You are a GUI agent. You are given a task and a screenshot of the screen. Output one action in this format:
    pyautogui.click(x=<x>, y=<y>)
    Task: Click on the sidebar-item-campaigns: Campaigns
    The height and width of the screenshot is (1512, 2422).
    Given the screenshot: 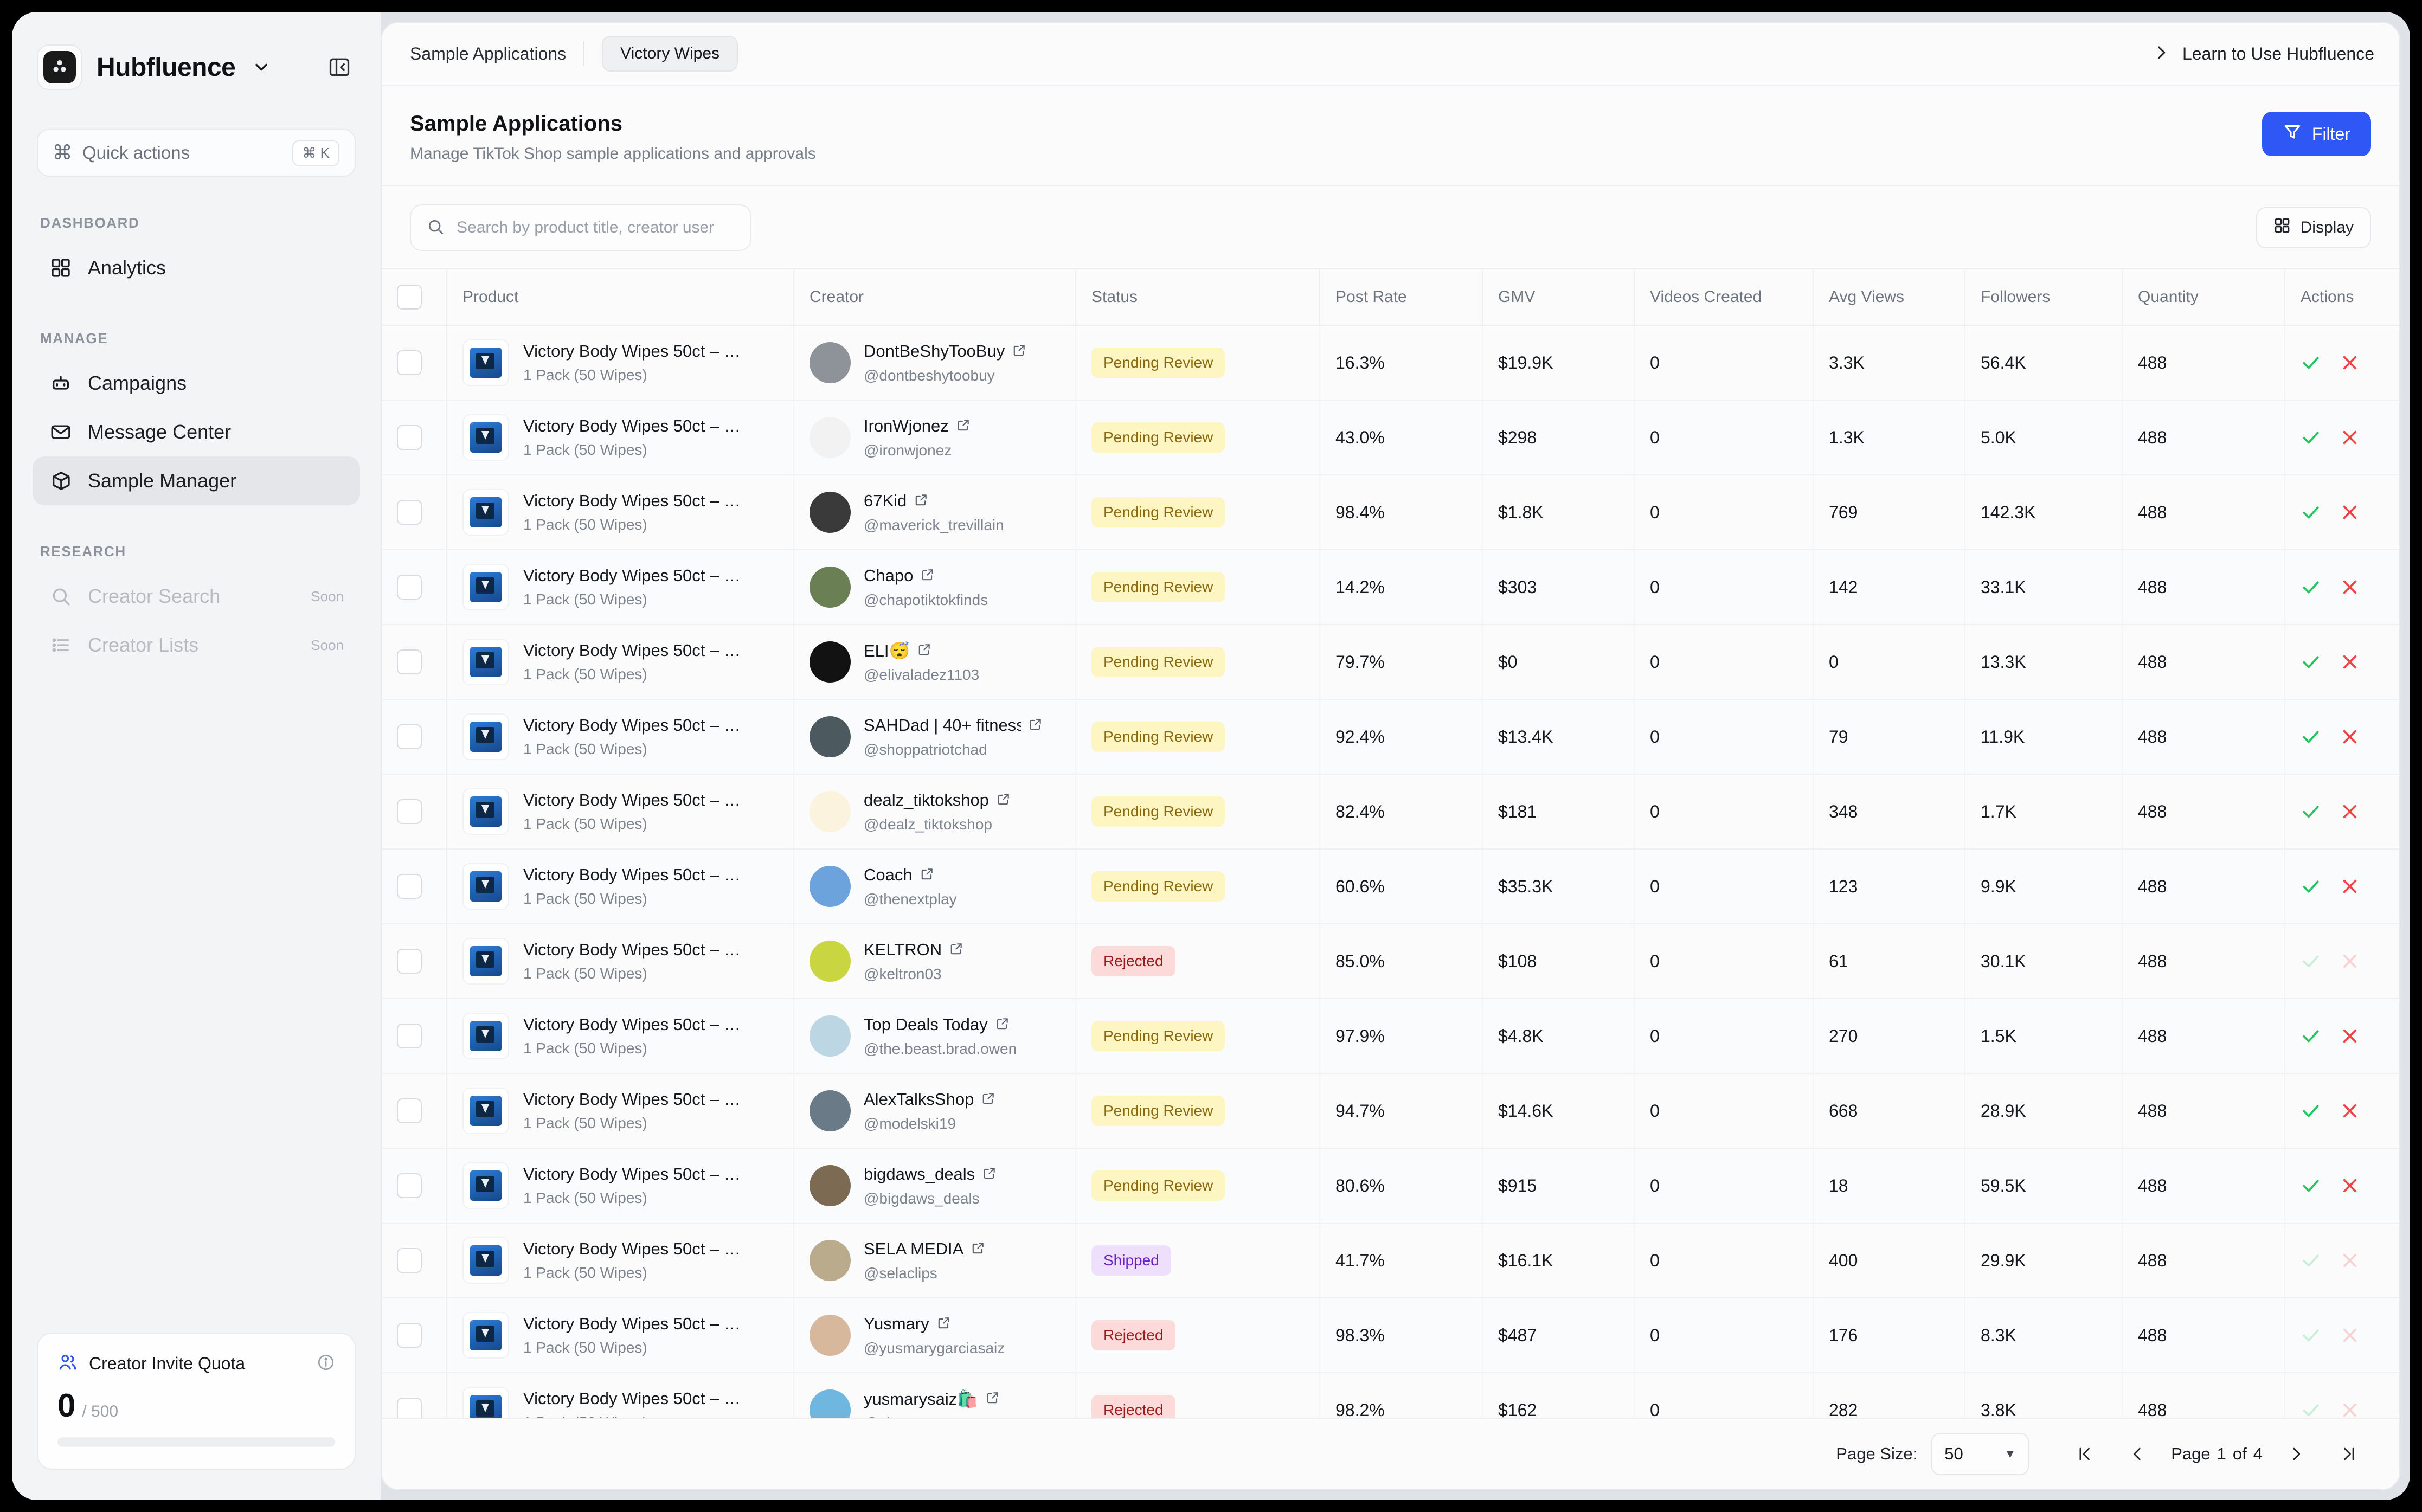 What is the action you would take?
    pyautogui.click(x=196, y=383)
    